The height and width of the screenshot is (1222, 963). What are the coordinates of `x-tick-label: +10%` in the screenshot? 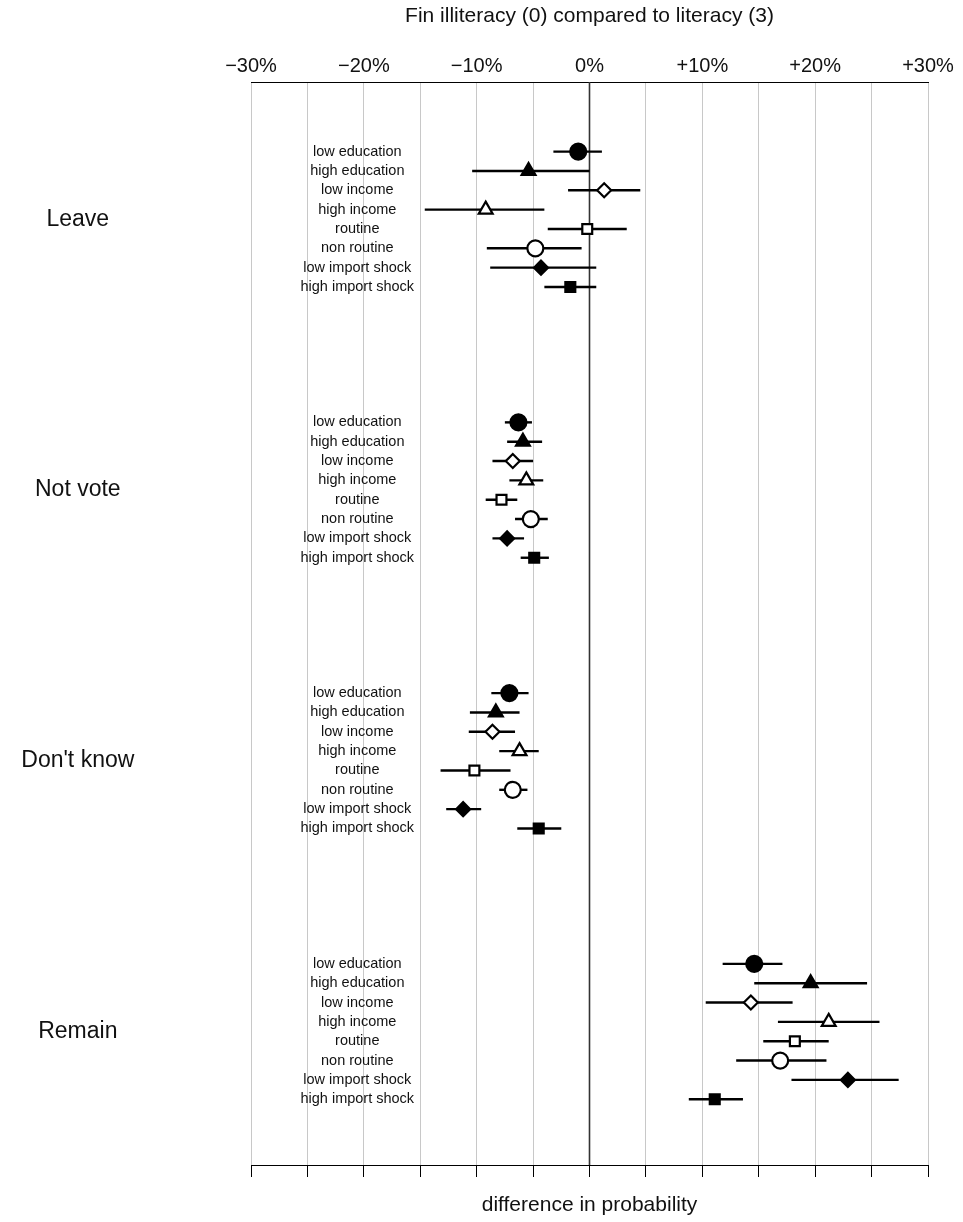 It's located at (702, 64).